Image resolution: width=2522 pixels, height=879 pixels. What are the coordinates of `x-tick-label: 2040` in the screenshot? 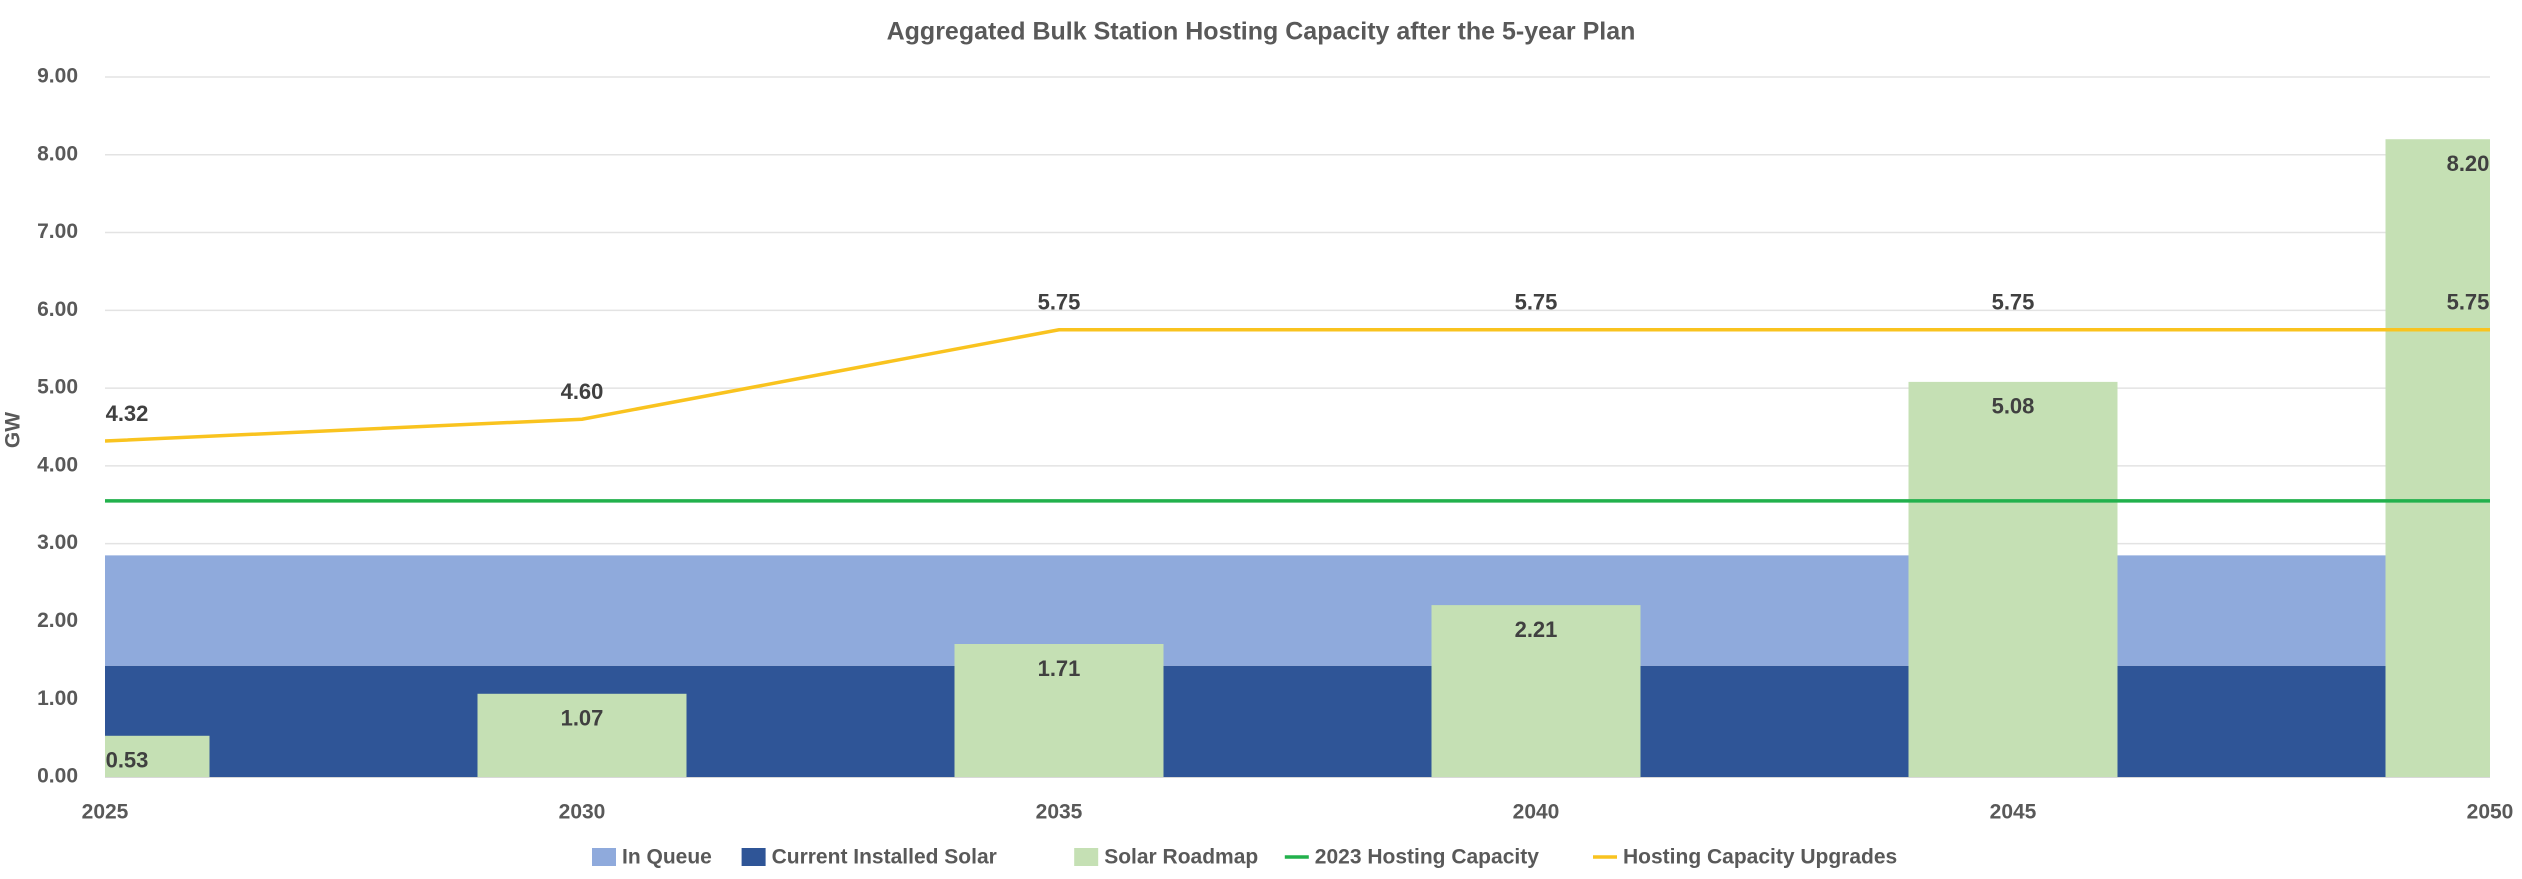 It's located at (1536, 812).